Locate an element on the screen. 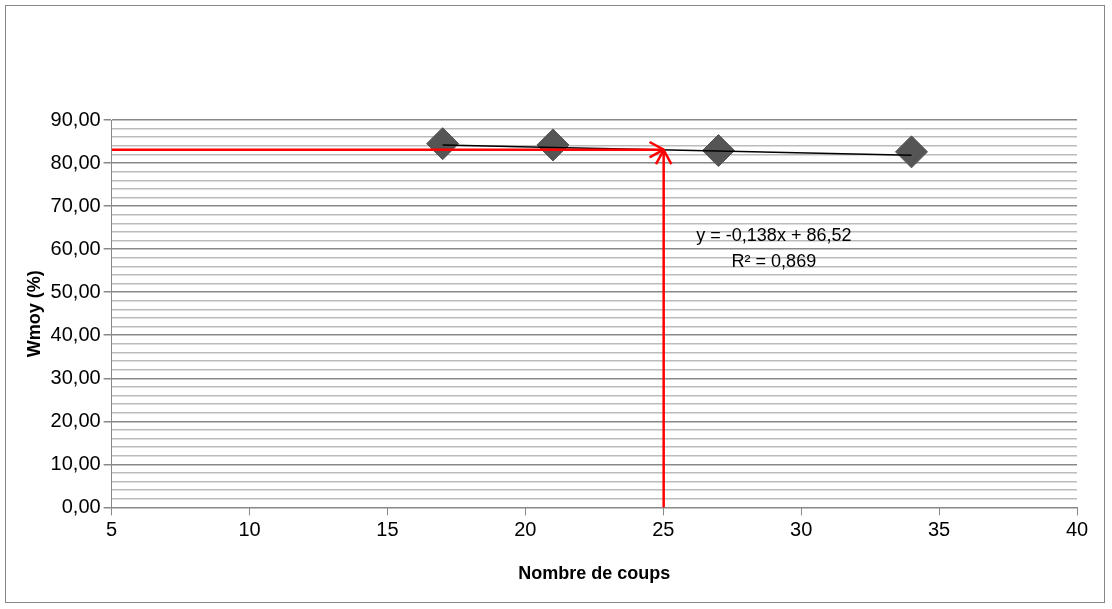 The height and width of the screenshot is (609, 1112). y-tick-label: 60,00 is located at coordinates (75, 247).